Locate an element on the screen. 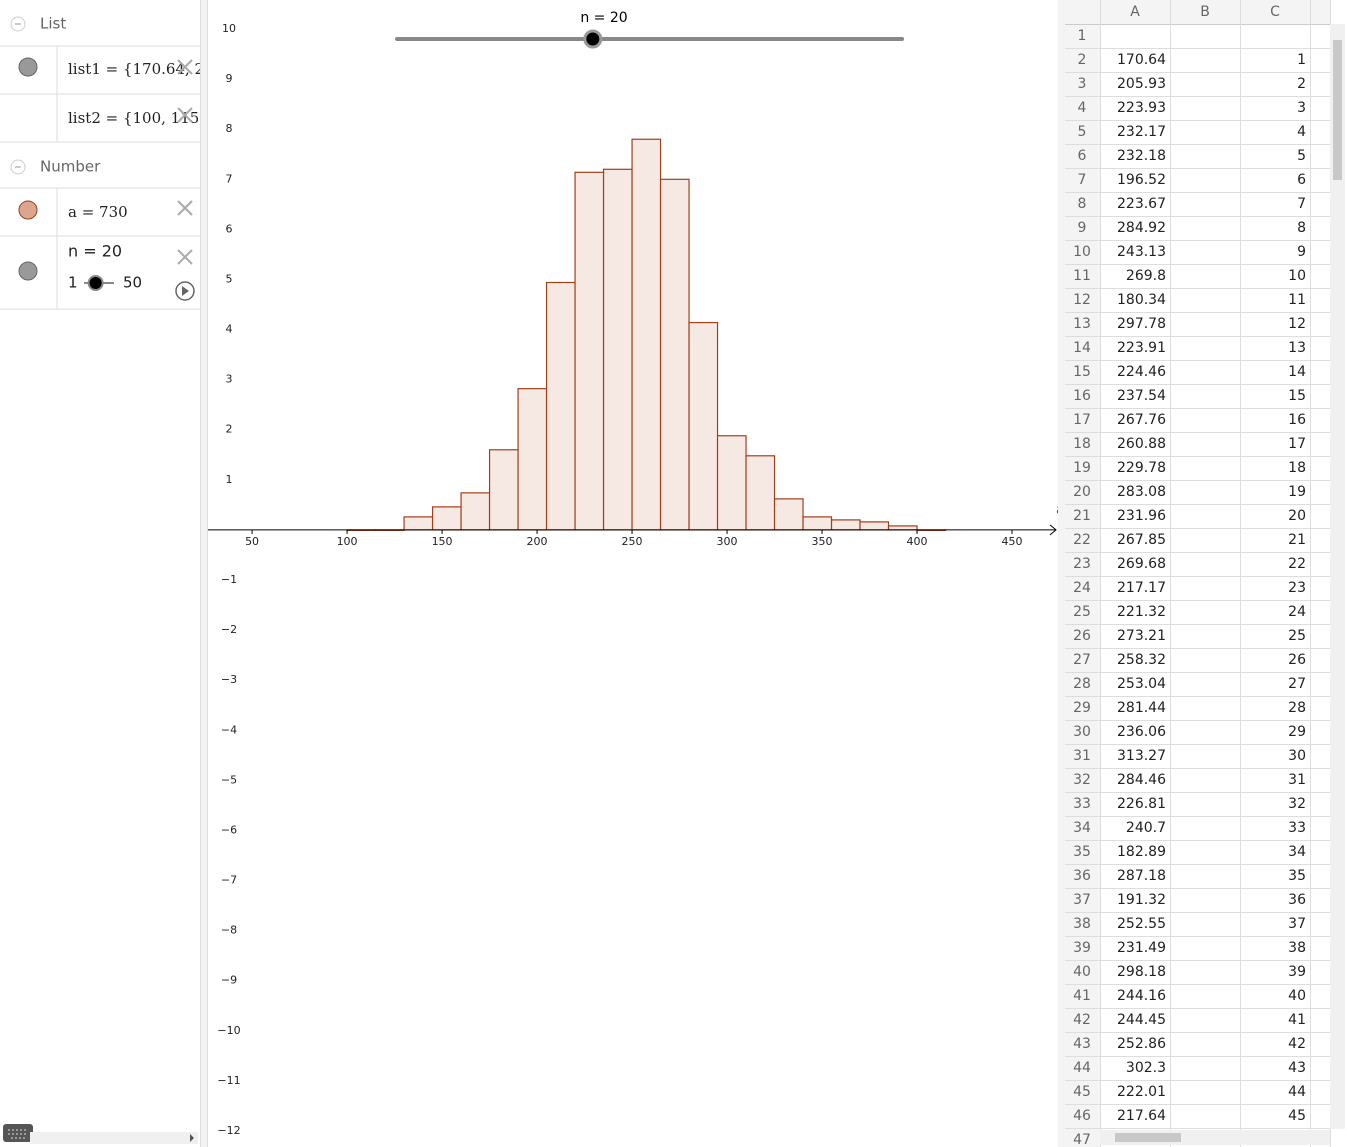 The image size is (1347, 1147). row-header: 9 is located at coordinates (1082, 228).